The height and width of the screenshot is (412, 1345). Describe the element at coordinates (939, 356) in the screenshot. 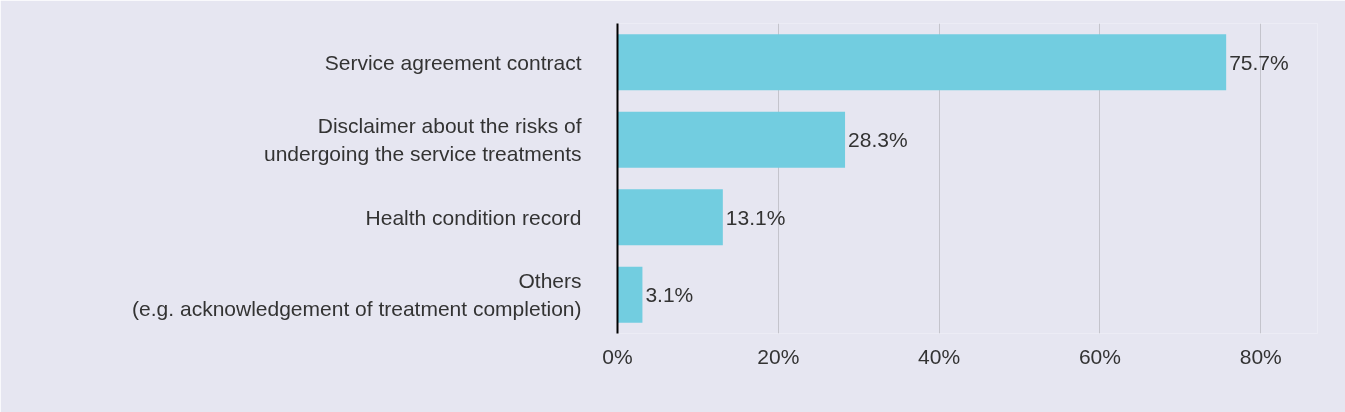

I see `x-tick-label: 40%` at that location.